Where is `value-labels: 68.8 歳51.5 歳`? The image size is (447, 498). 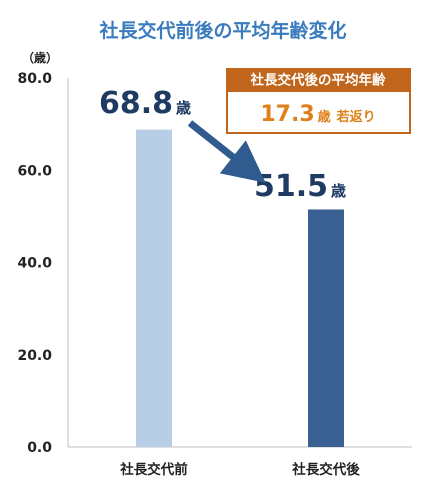
value-labels: 68.8 歳51.5 歳 is located at coordinates (222, 145).